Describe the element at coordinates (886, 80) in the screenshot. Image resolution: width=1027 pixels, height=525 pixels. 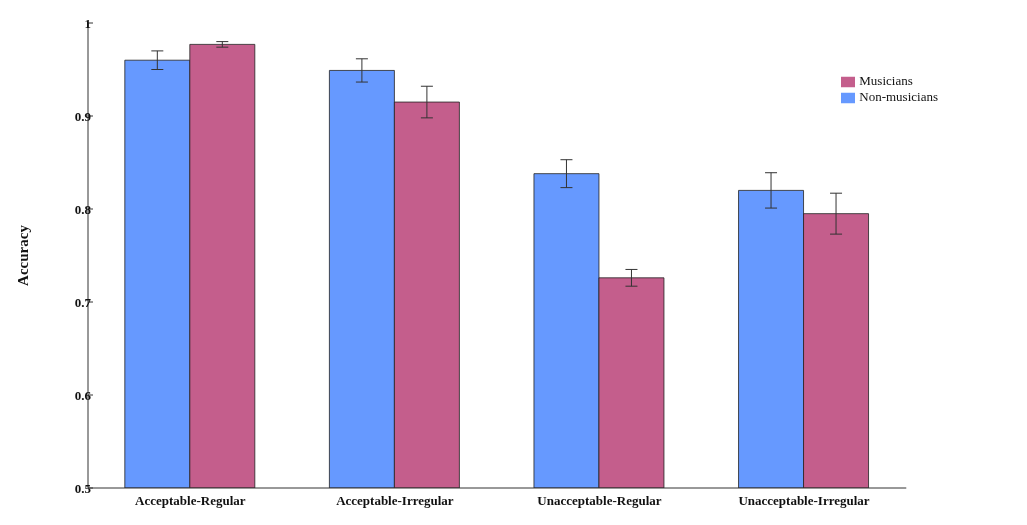
I see `legend-label: Musicians` at that location.